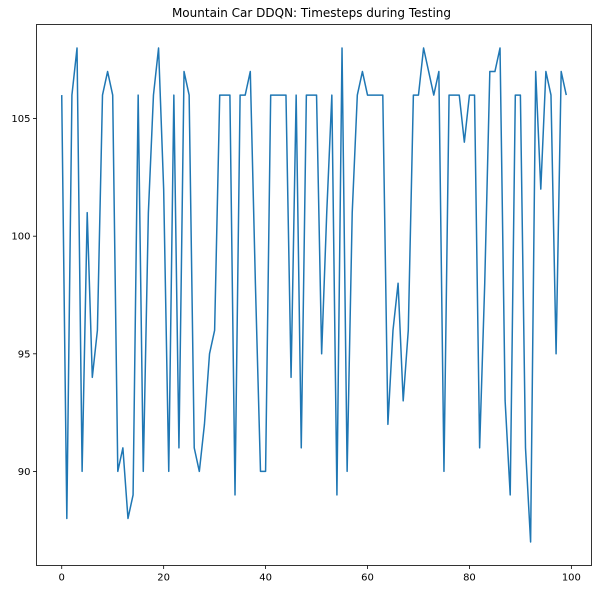  Describe the element at coordinates (62, 578) in the screenshot. I see `x-tick-label: 0` at that location.